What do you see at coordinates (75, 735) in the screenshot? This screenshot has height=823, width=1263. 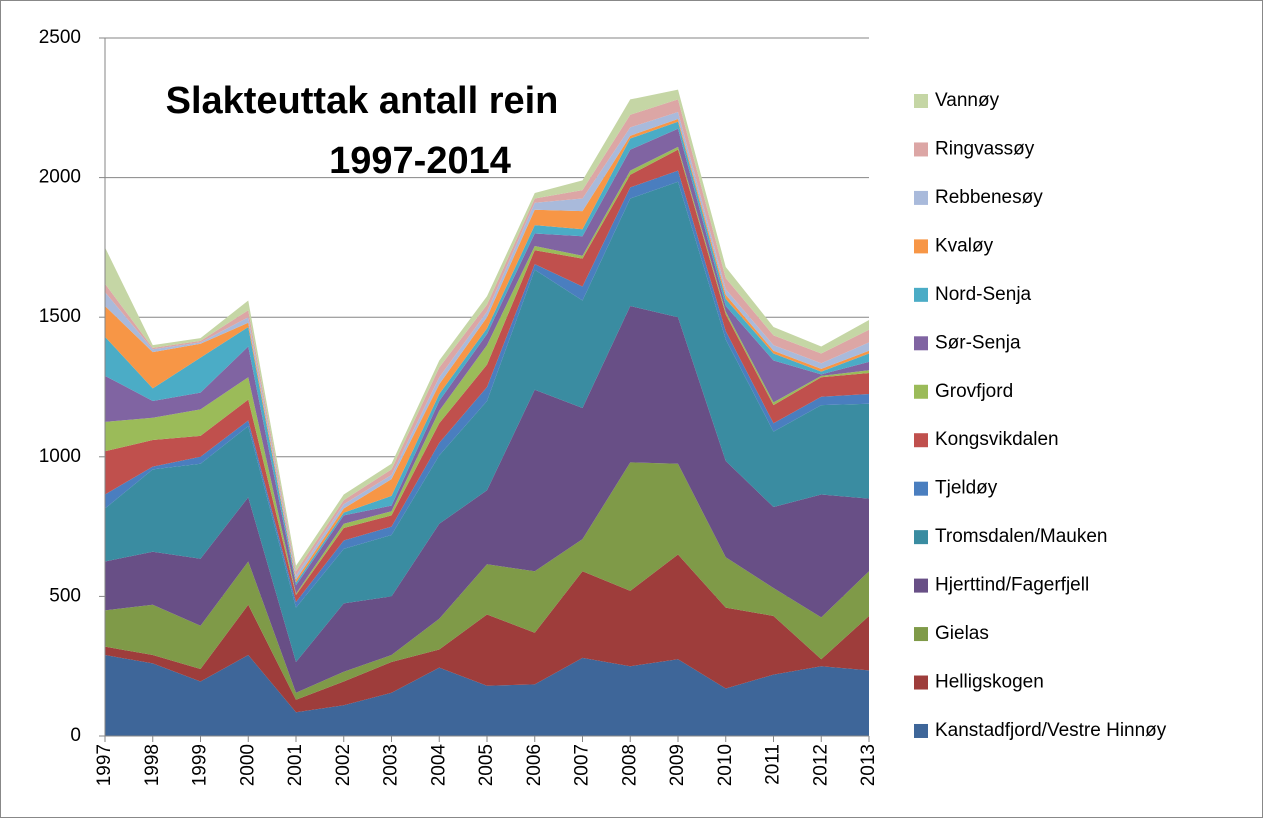 I see `y-tick-label: 0` at bounding box center [75, 735].